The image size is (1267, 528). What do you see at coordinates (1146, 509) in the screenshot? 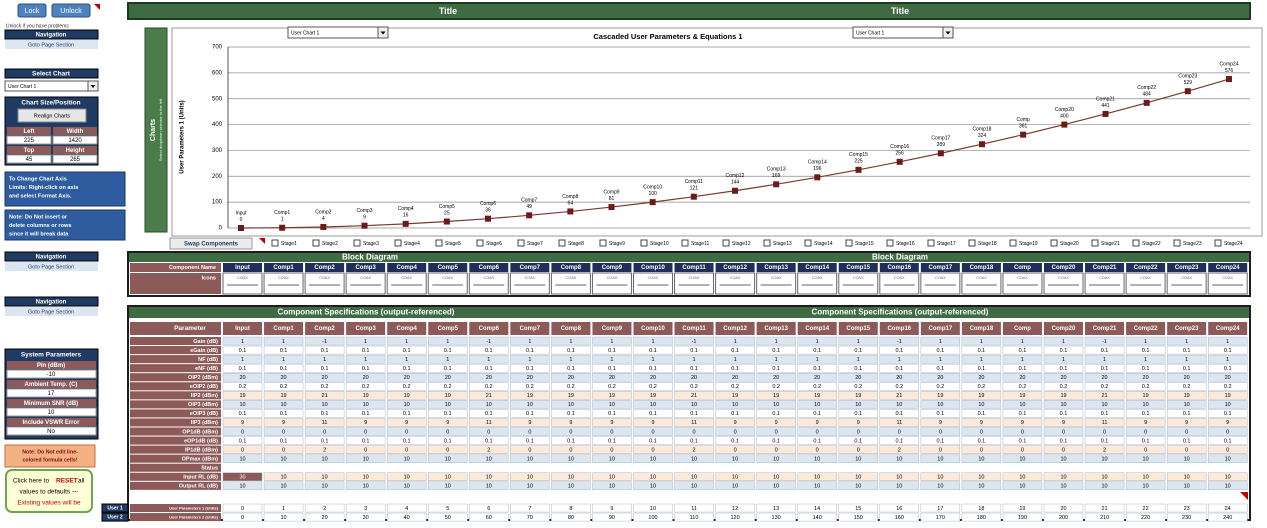
I see `value-text: 22` at bounding box center [1146, 509].